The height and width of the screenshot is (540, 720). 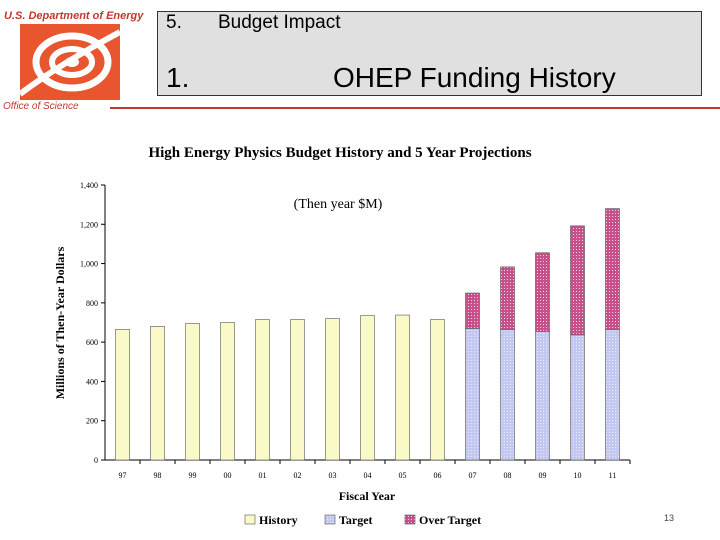 What do you see at coordinates (263, 475) in the screenshot?
I see `x-tick-label: 01` at bounding box center [263, 475].